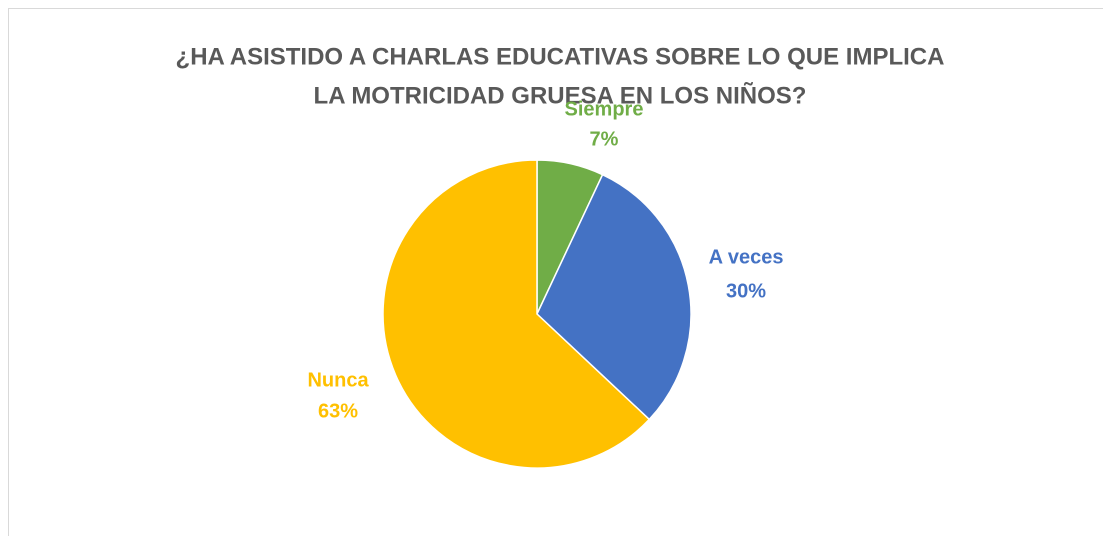 This screenshot has height=536, width=1103. What do you see at coordinates (338, 380) in the screenshot?
I see `slice-label: Nunca` at bounding box center [338, 380].